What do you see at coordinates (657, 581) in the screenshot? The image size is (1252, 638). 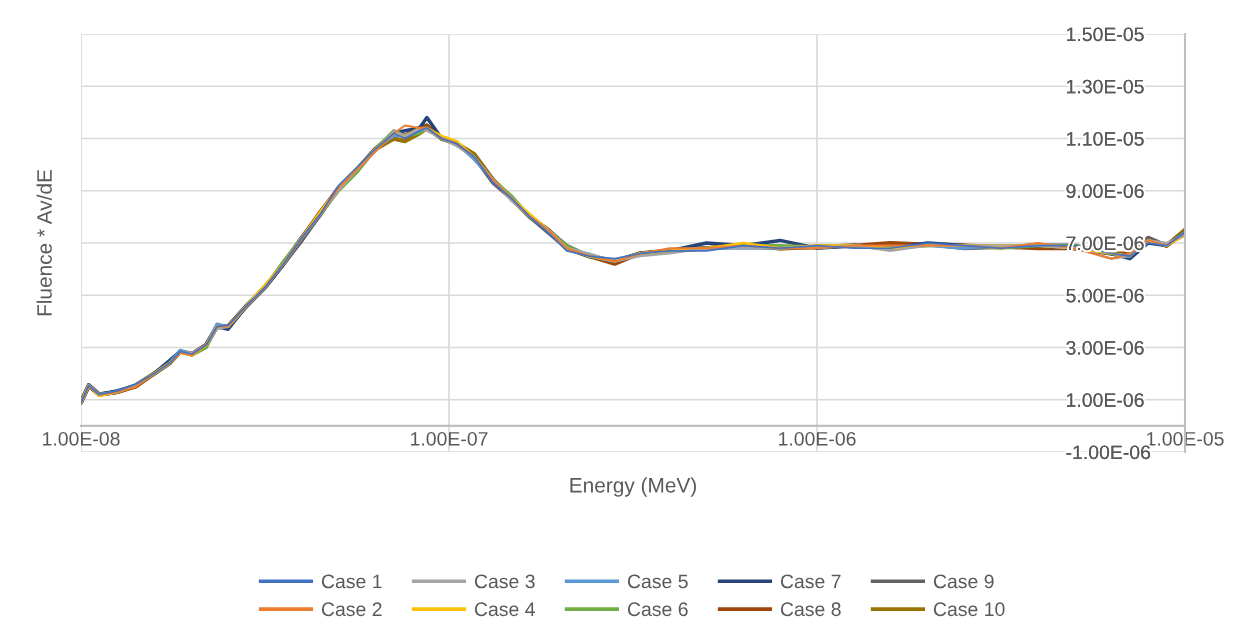 I see `legend-label: Case 5` at bounding box center [657, 581].